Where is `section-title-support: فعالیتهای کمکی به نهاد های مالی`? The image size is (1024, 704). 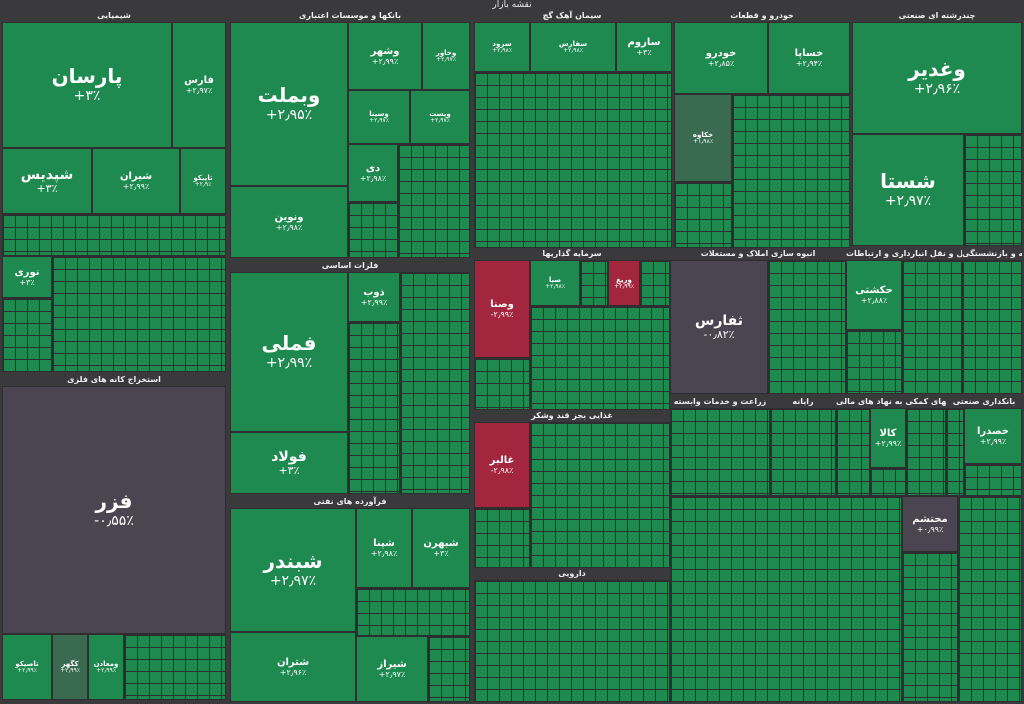 section-title-support: فعالیتهای کمکی به نهاد های مالی is located at coordinates (891, 401).